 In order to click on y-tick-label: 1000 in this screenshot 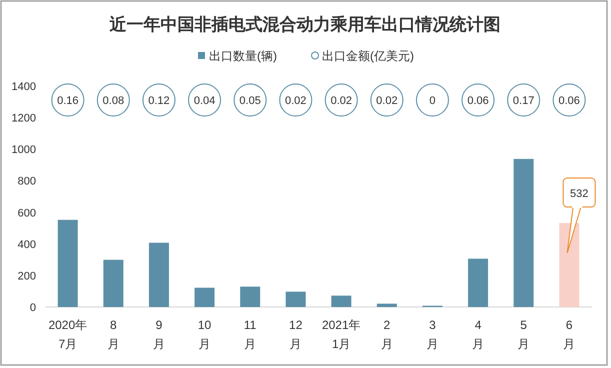, I will do `click(24, 150)`.